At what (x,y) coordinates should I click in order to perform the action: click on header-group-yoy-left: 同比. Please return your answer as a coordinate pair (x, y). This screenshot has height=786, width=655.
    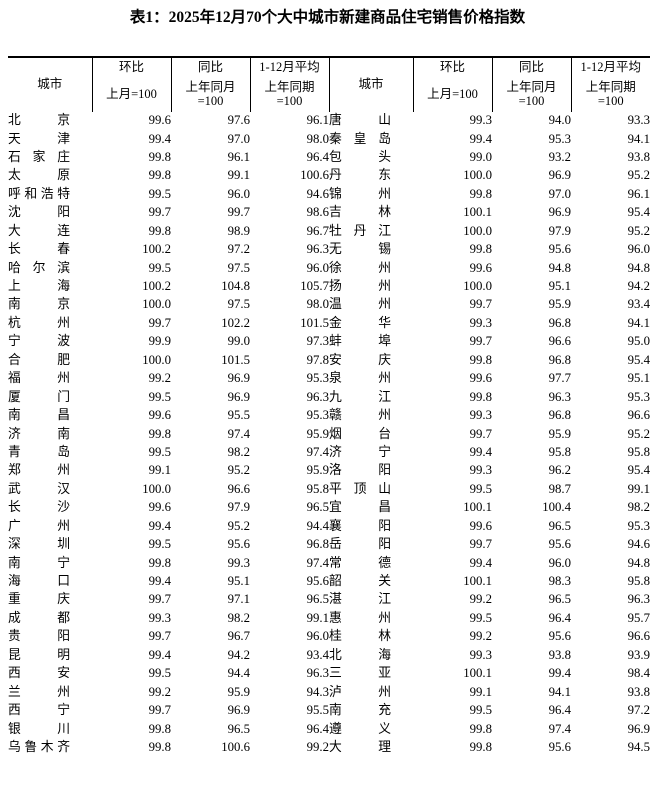
    Looking at the image, I should click on (211, 67).